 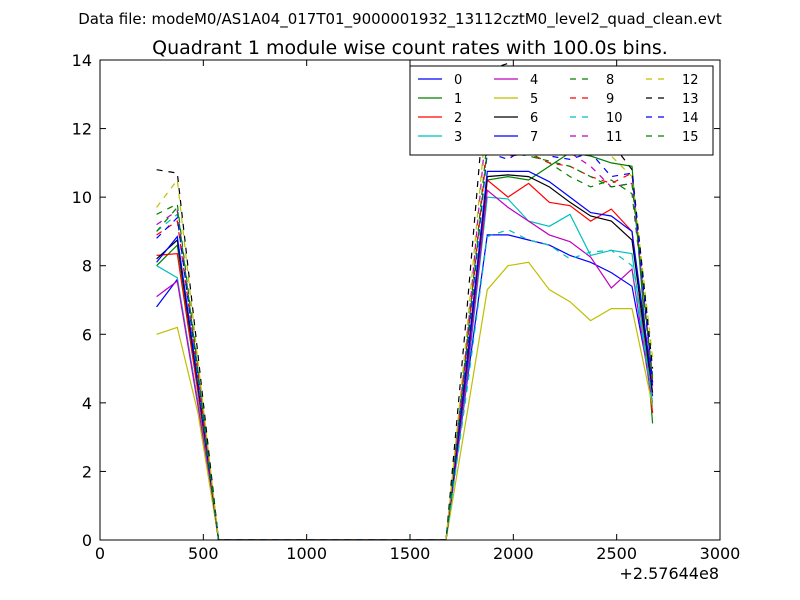 I want to click on legend-label-4: 4, so click(x=534, y=80).